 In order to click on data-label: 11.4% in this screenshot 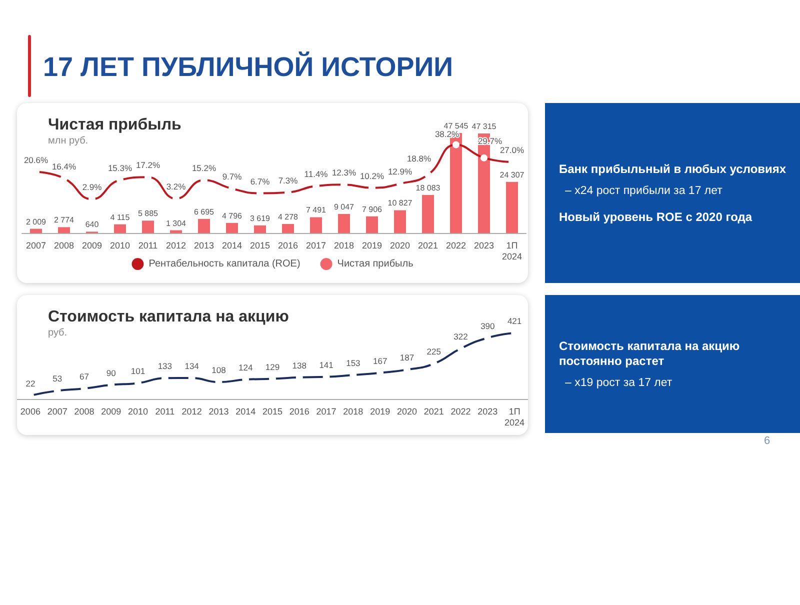, I will do `click(316, 174)`.